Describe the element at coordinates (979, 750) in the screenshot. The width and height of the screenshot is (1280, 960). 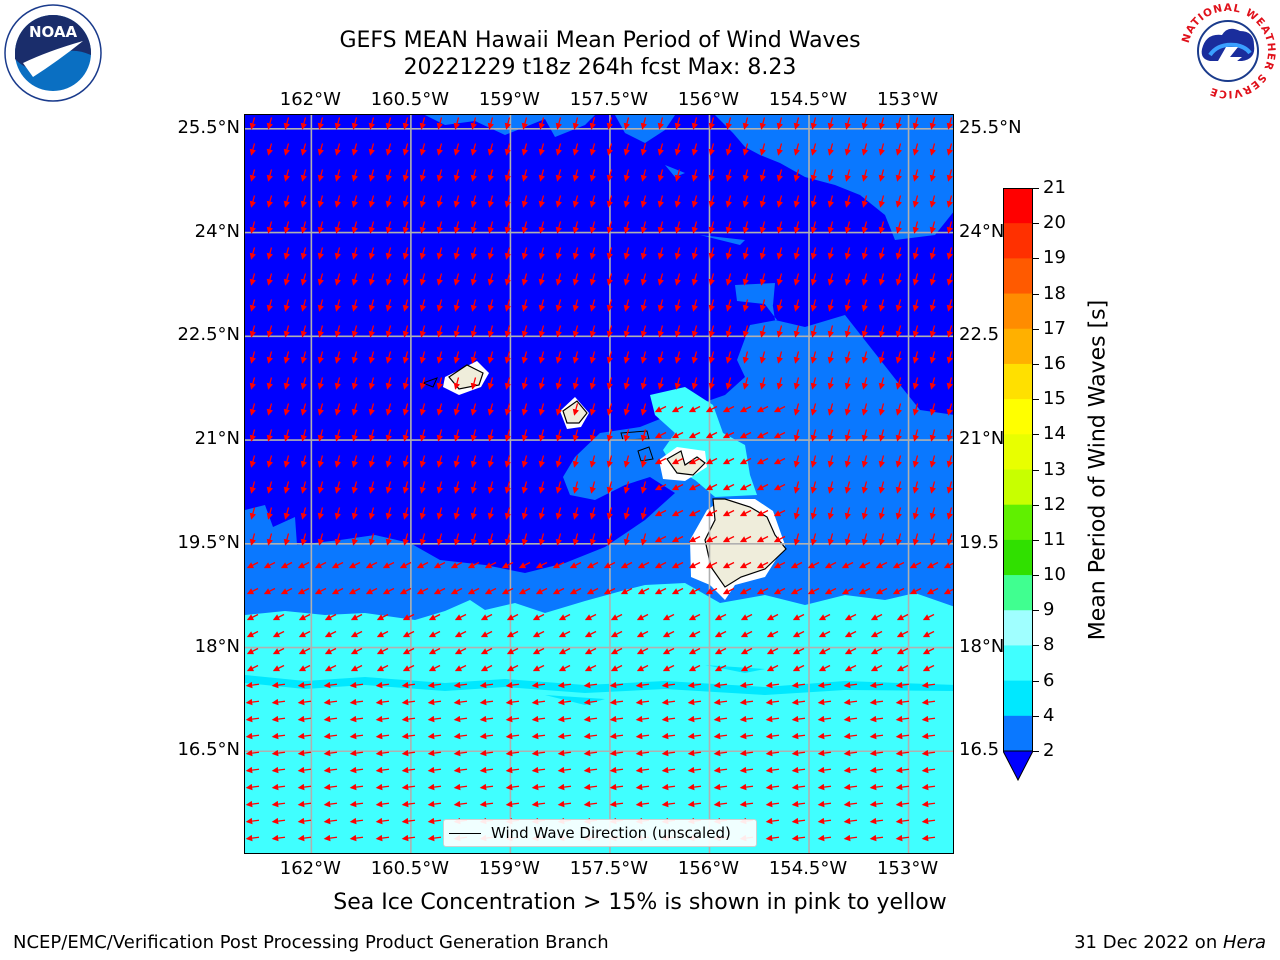
I see `lat-label-right: 16.5` at that location.